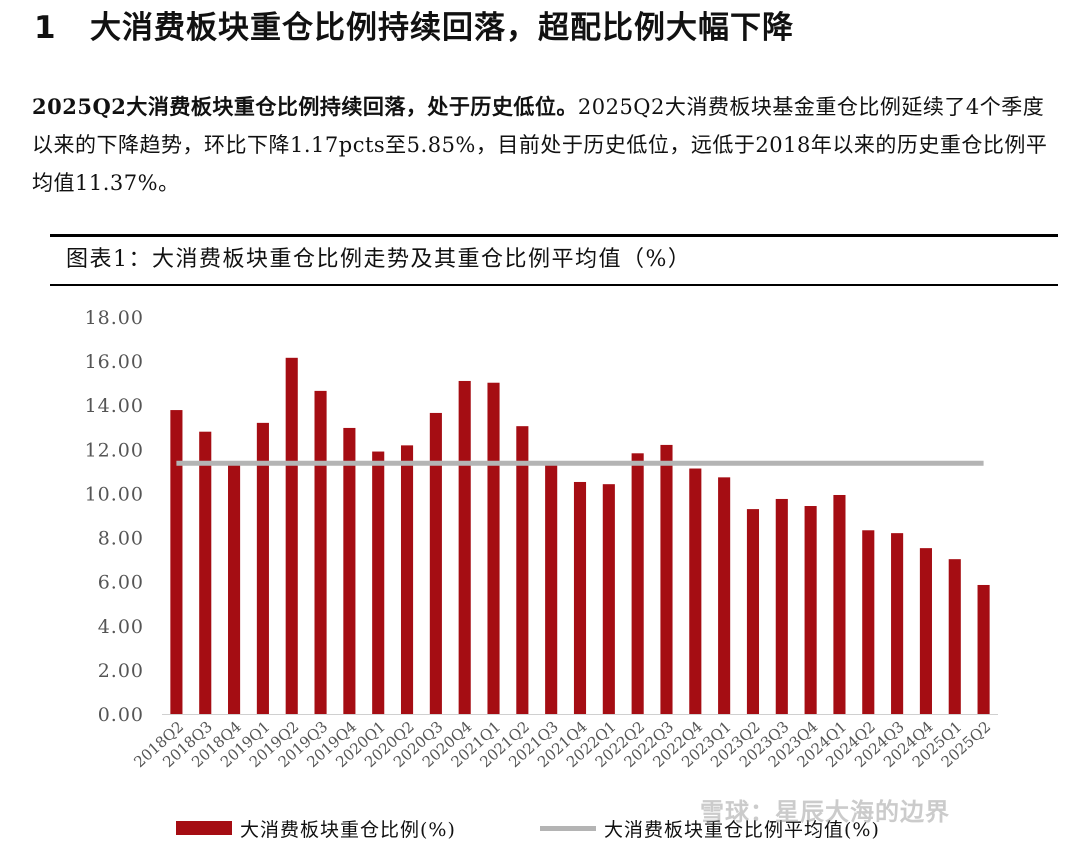 This screenshot has width=1080, height=851. I want to click on y-tick-label: 10.00, so click(114, 494).